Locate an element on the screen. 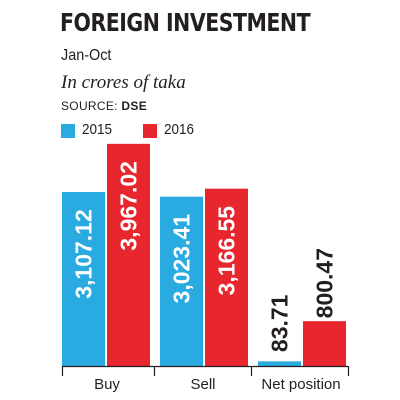 The width and height of the screenshot is (400, 400). category-label-net-position: Net position is located at coordinates (300, 384).